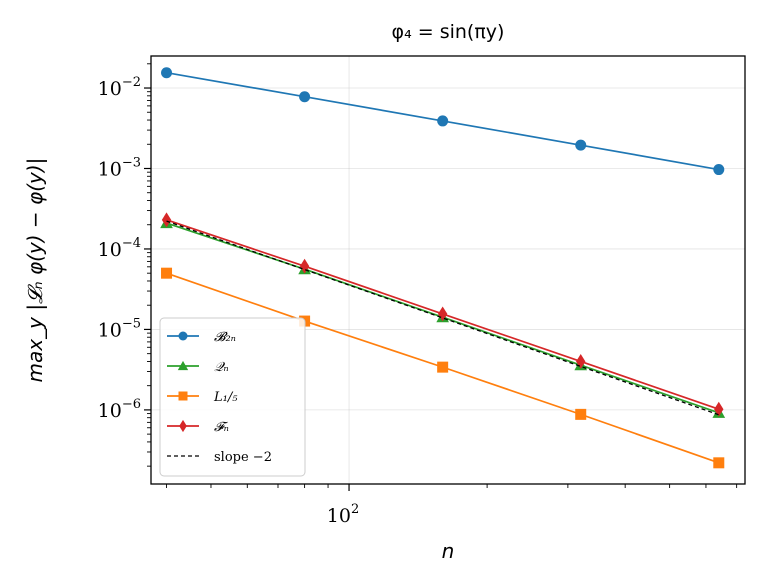 The width and height of the screenshot is (765, 585). Describe the element at coordinates (202, 397) in the screenshot. I see `legend-item-l15: L₁/₅` at that location.